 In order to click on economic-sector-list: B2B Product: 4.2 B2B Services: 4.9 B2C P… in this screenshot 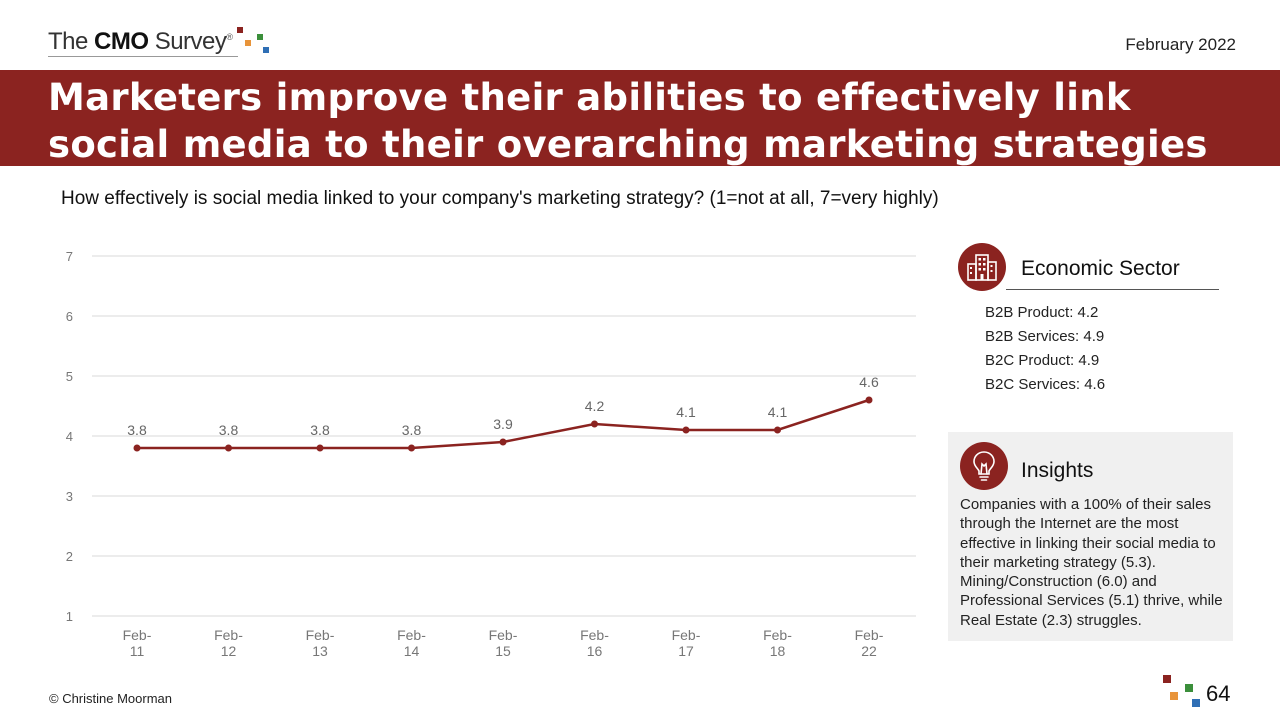, I will do `click(1045, 349)`.